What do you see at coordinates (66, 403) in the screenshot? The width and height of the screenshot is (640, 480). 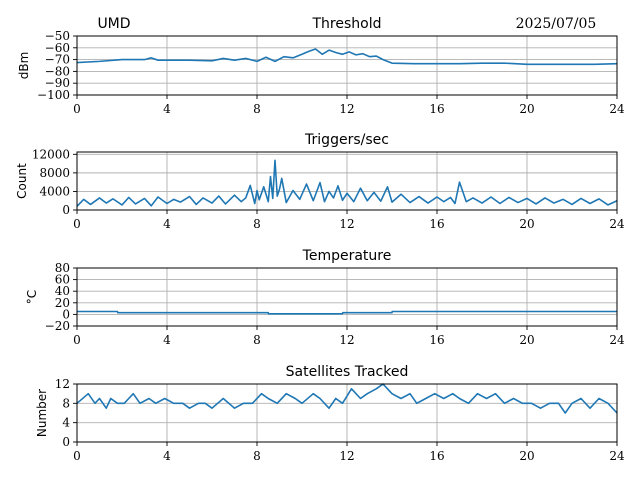 I see `y-tick-label: 8` at bounding box center [66, 403].